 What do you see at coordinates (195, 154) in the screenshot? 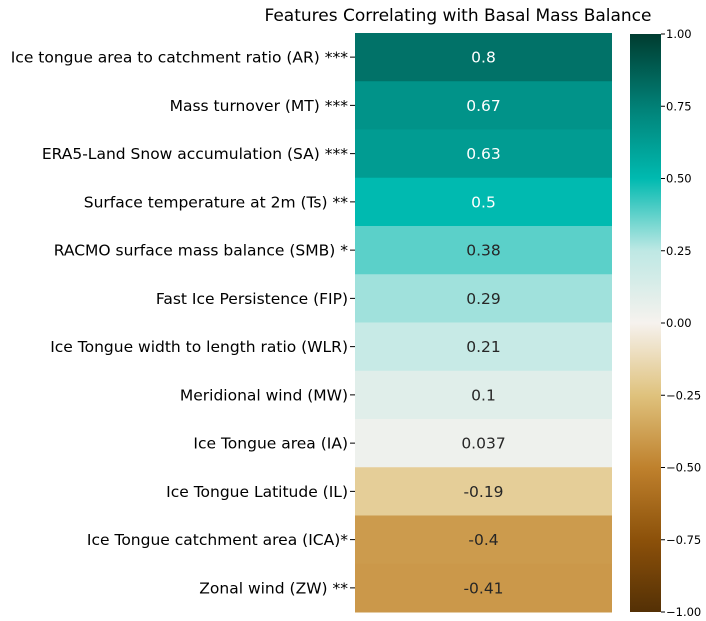
I see `row-label: ERA5-Land Snow accumulation (SA) ***` at bounding box center [195, 154].